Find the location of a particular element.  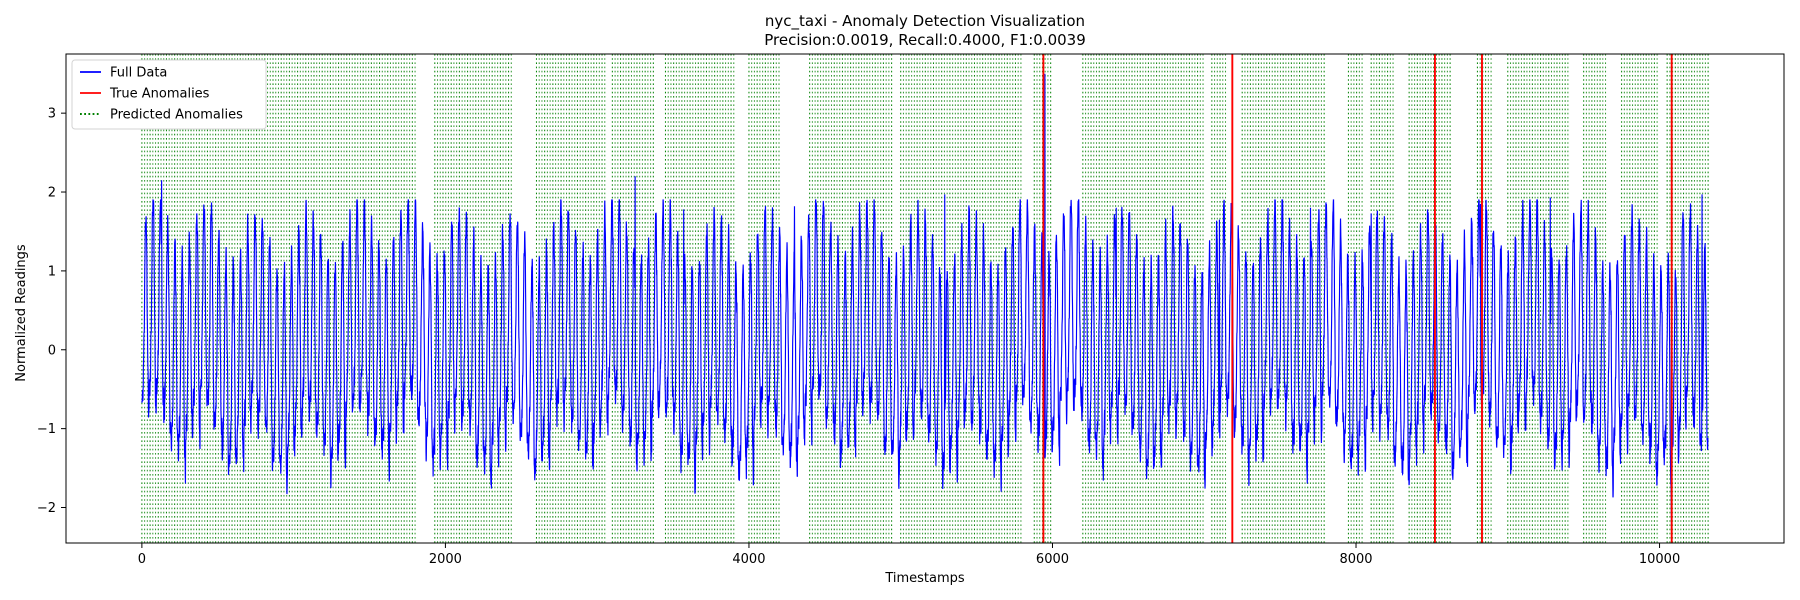

x-axis-tick-label: 4000 is located at coordinates (748, 559).